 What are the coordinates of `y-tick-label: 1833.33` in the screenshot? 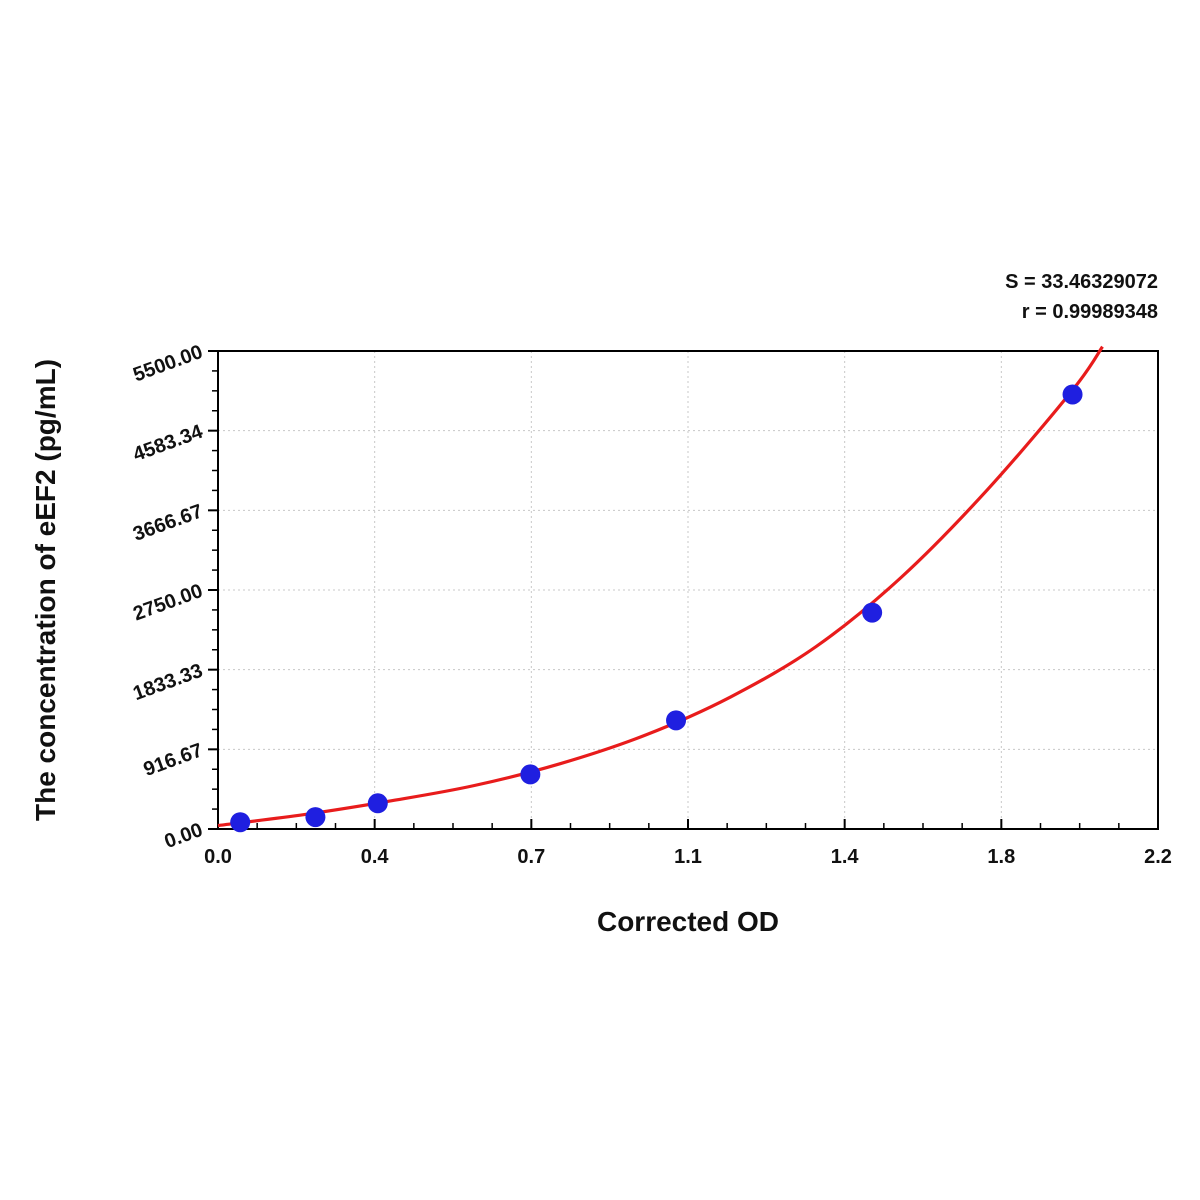 It's located at (167, 682).